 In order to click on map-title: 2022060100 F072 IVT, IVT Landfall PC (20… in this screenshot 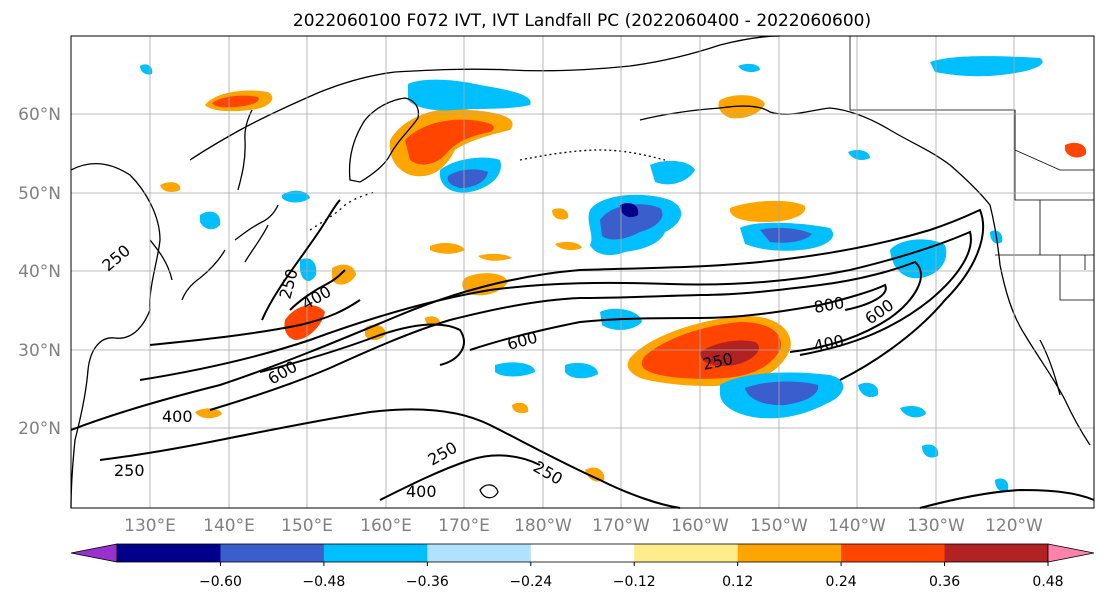, I will do `click(582, 21)`.